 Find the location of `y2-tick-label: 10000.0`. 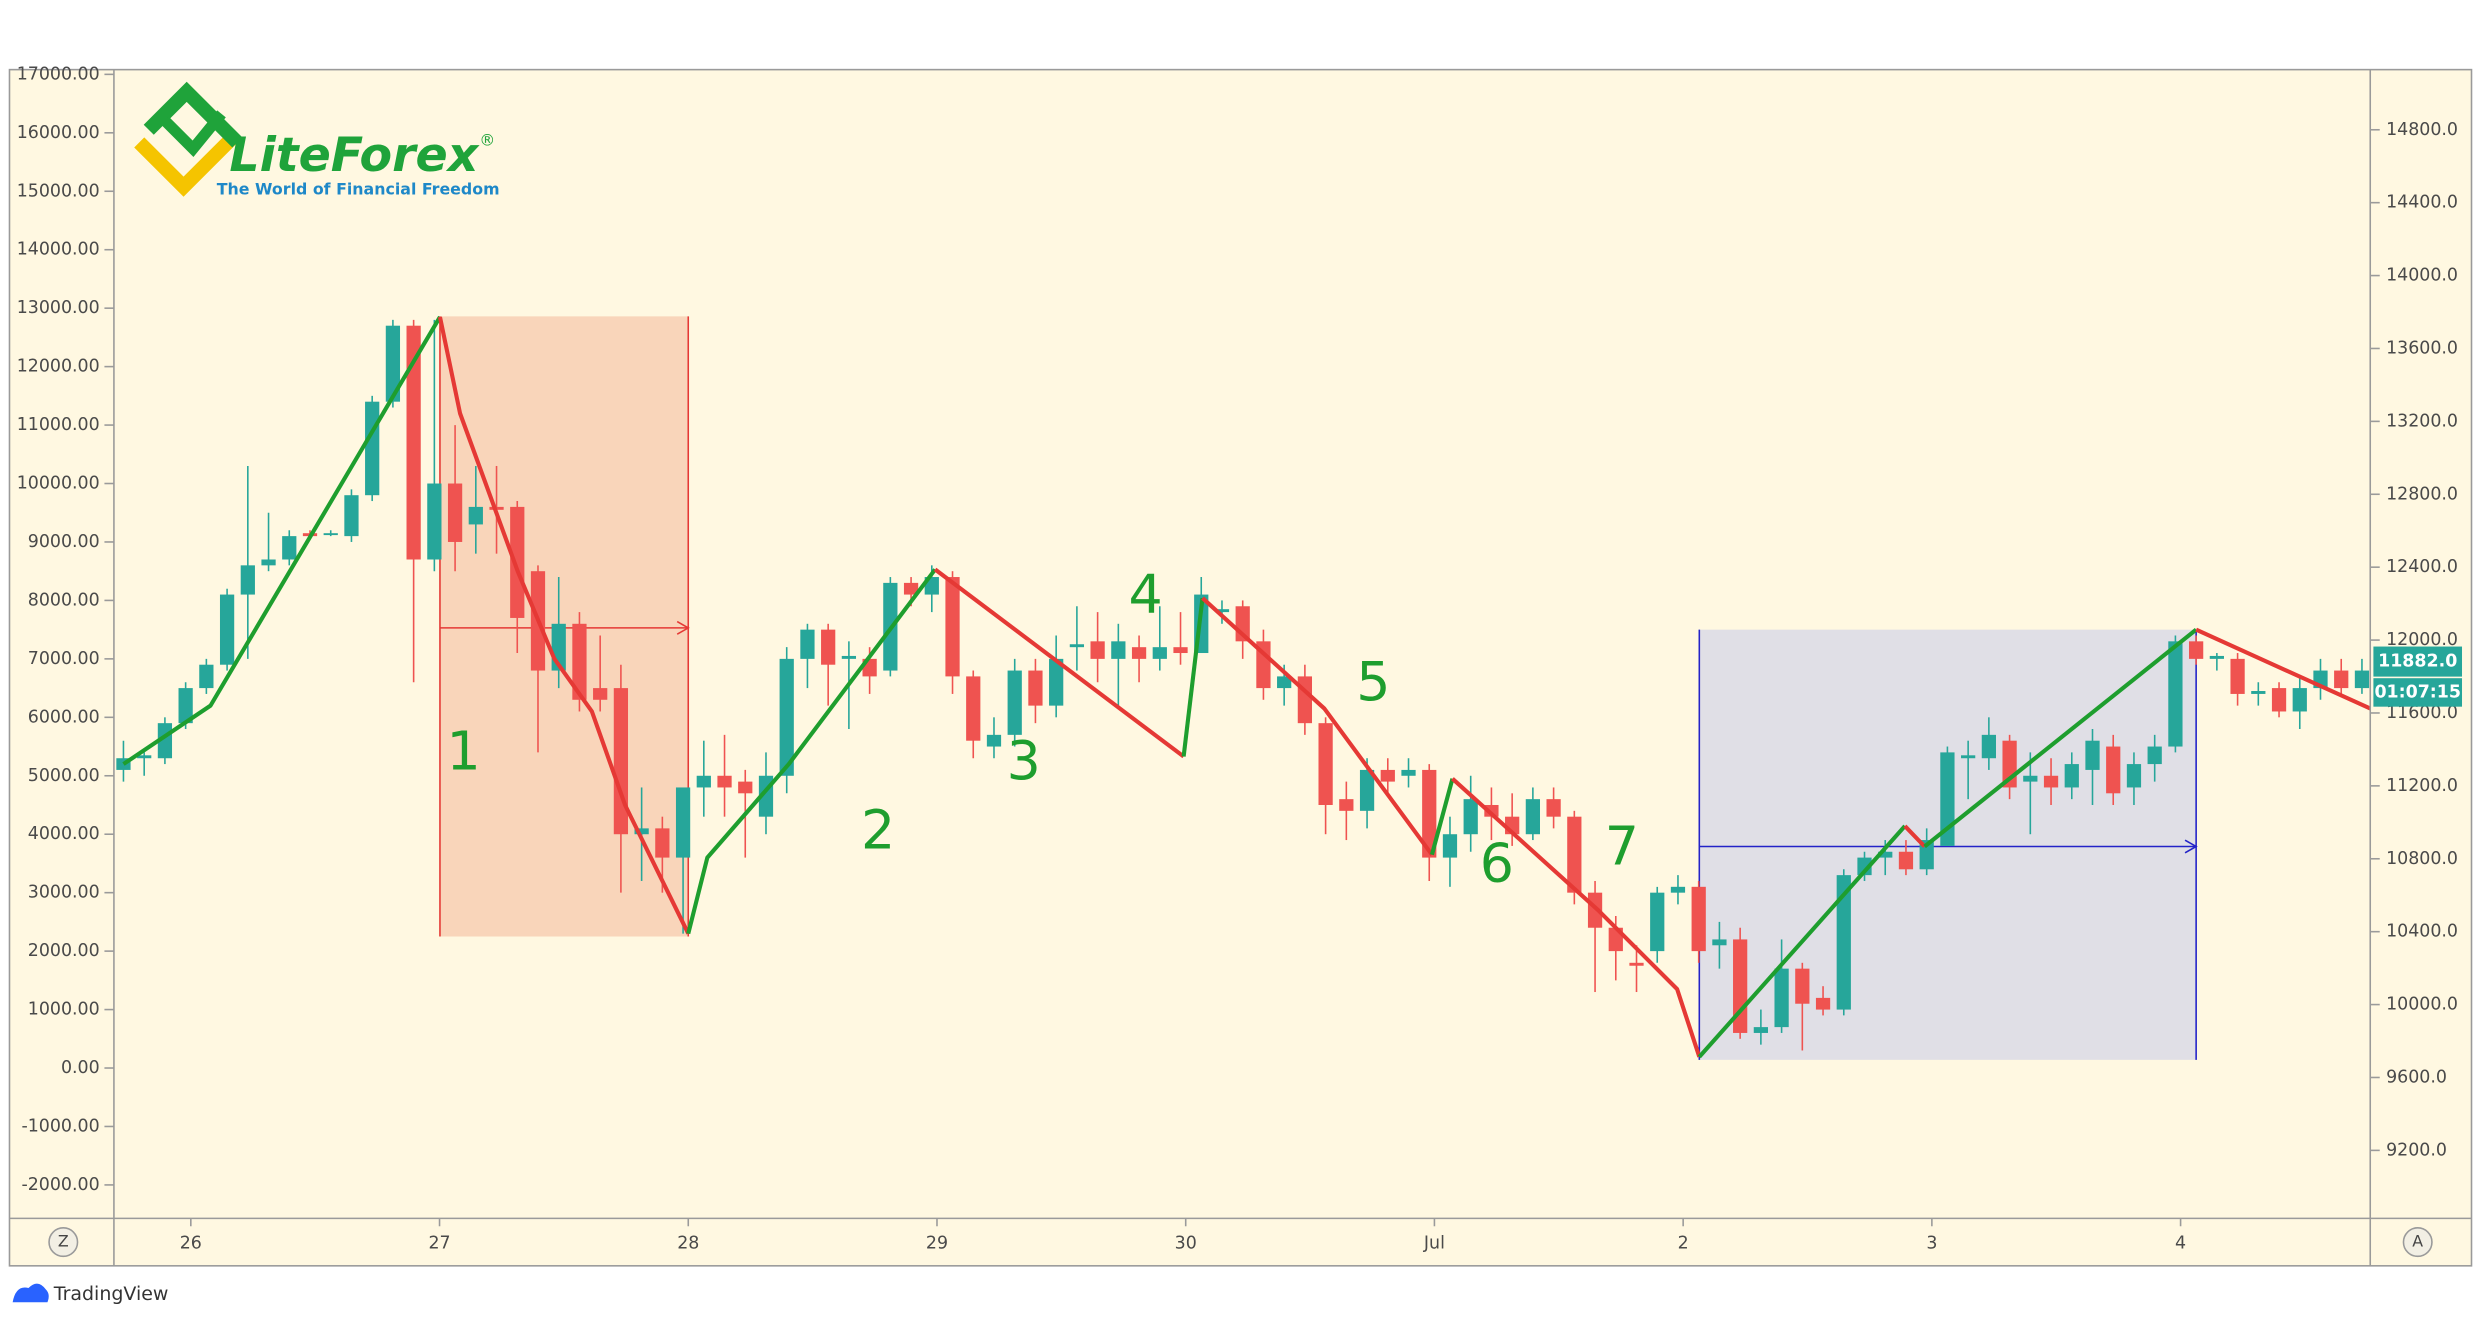

y2-tick-label: 10000.0 is located at coordinates (2422, 1005).